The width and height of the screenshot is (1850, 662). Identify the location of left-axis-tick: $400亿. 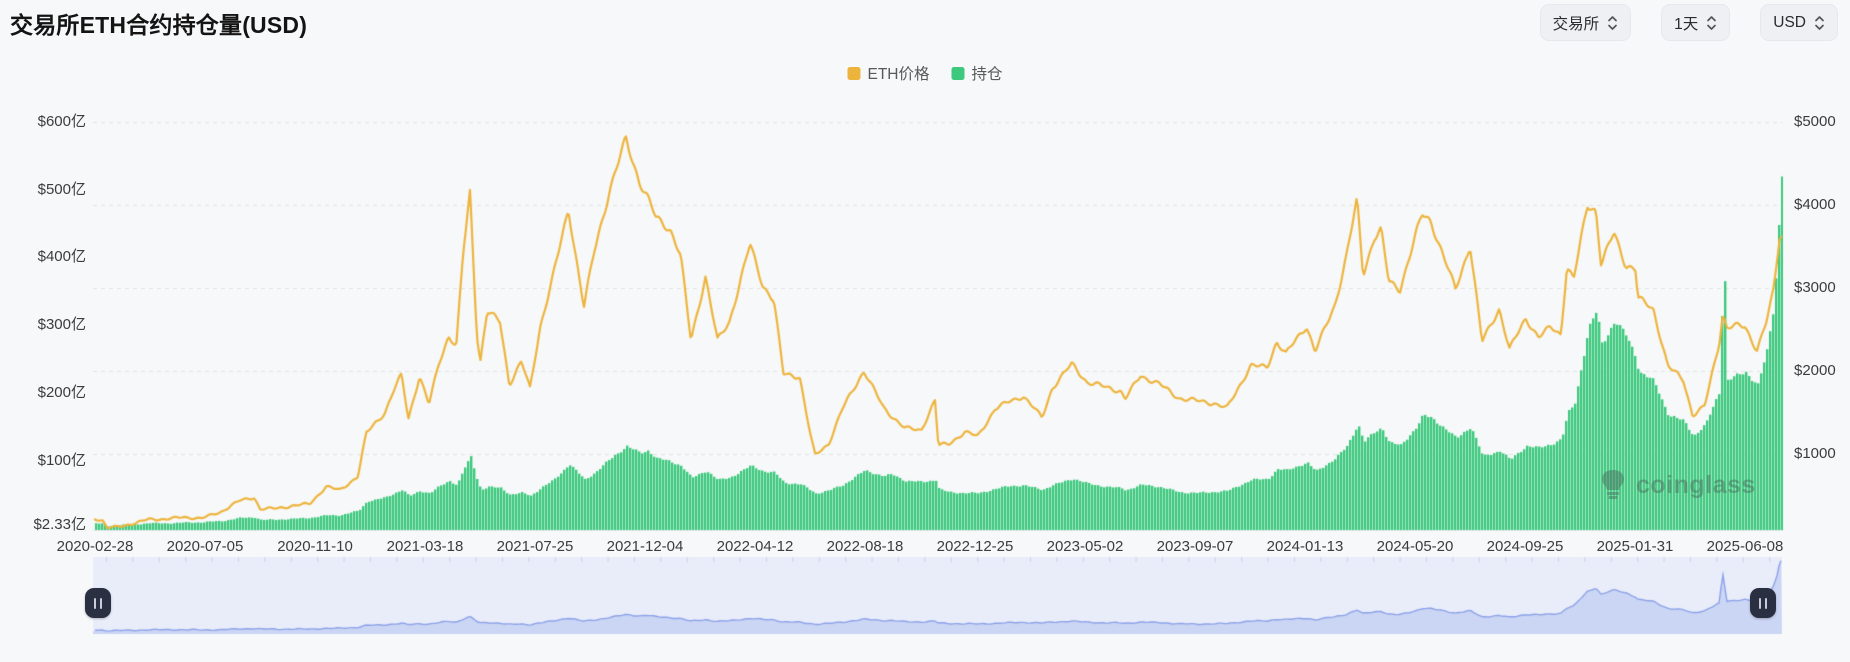
(61, 257).